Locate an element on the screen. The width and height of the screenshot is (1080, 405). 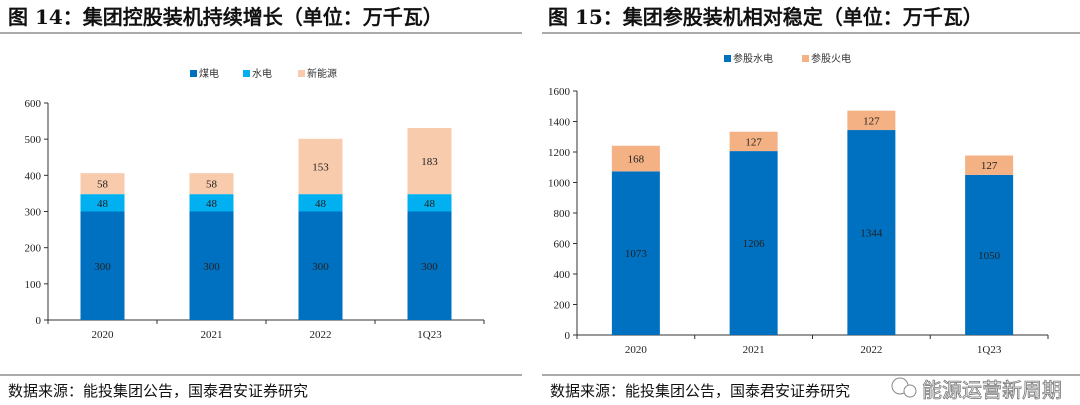
data-label: 1050 is located at coordinates (989, 256).